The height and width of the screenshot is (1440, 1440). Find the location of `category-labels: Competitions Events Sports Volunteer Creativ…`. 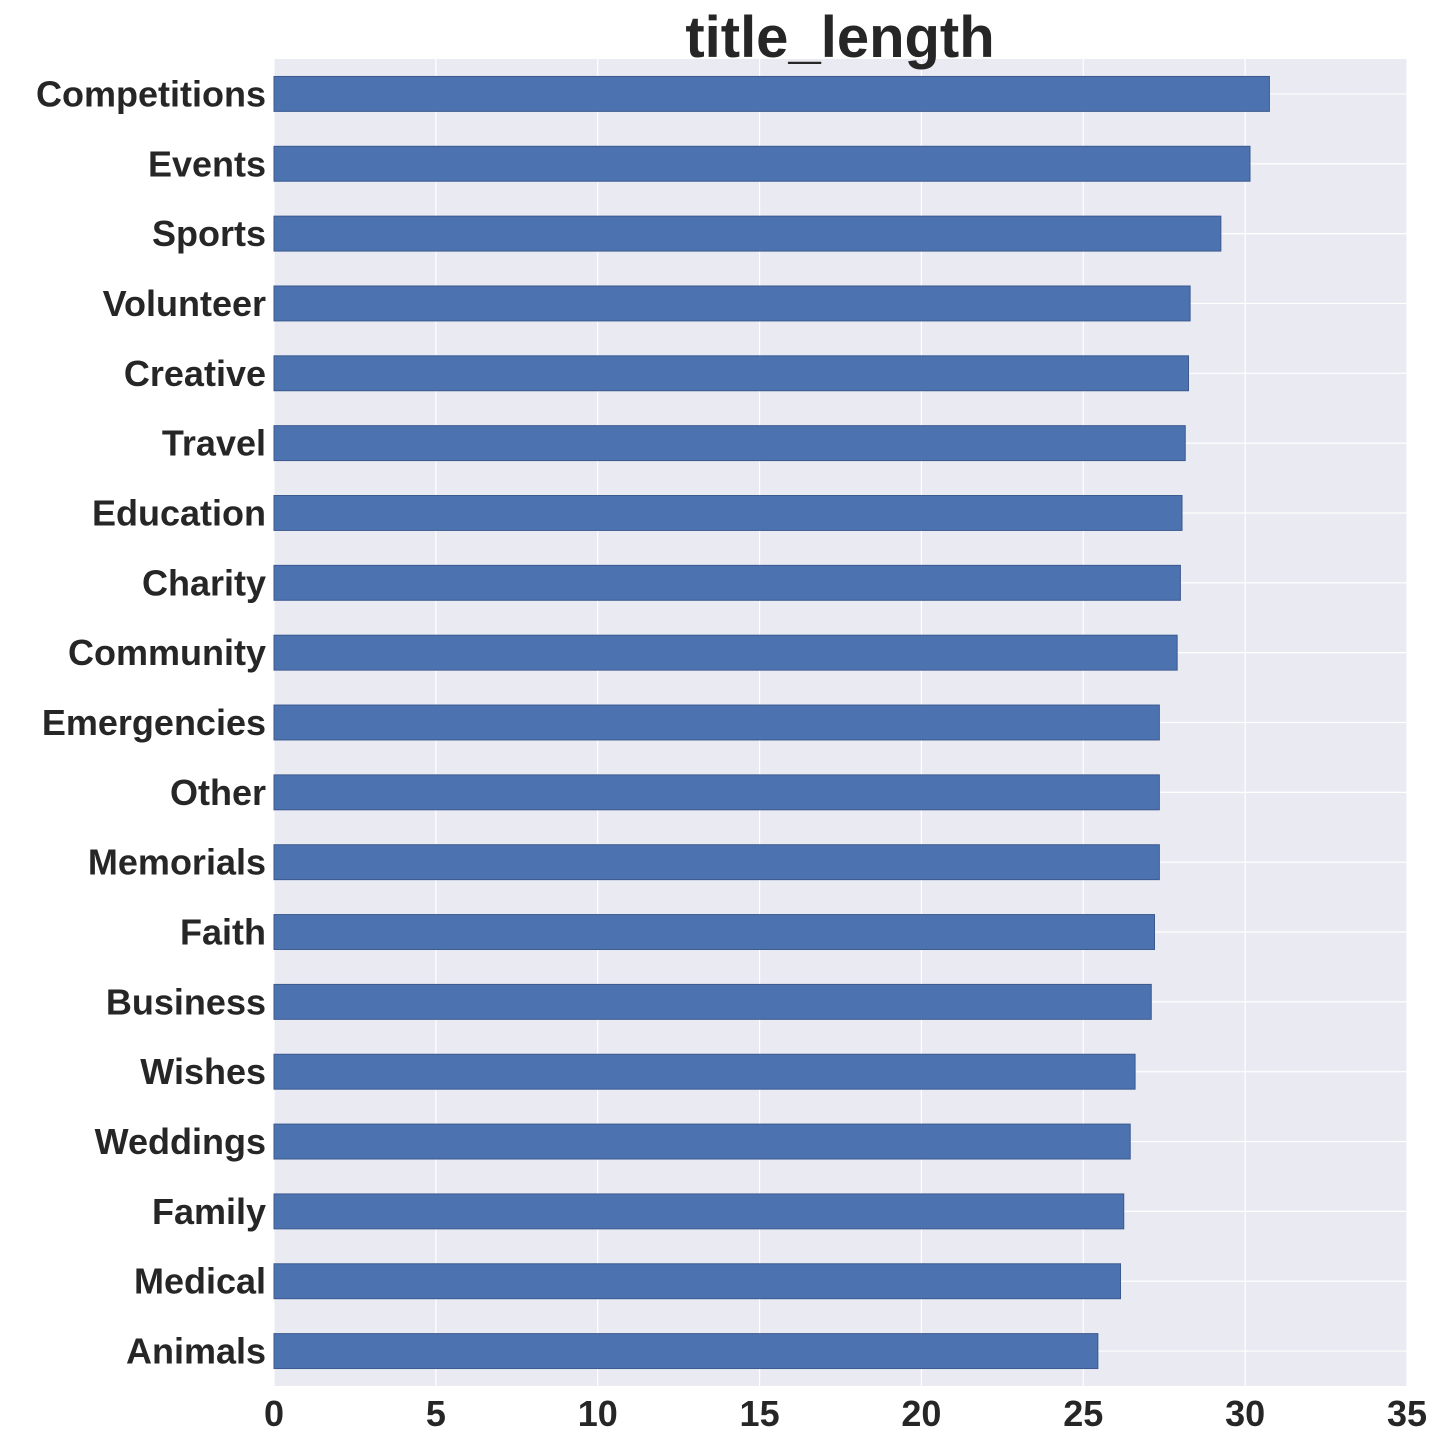

category-labels: Competitions Events Sports Volunteer Creativ… is located at coordinates (151, 722).